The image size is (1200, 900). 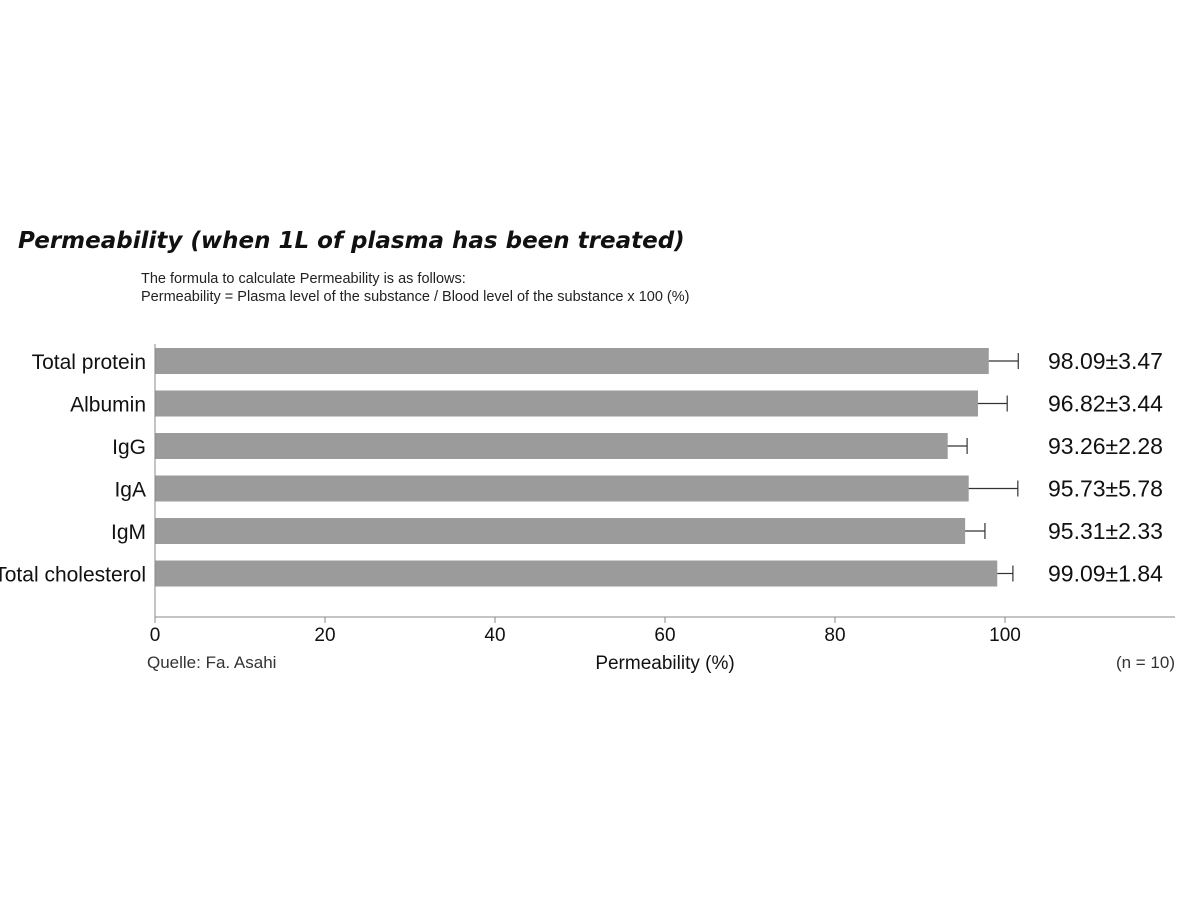 I want to click on x-tick-label: 0, so click(x=155, y=635).